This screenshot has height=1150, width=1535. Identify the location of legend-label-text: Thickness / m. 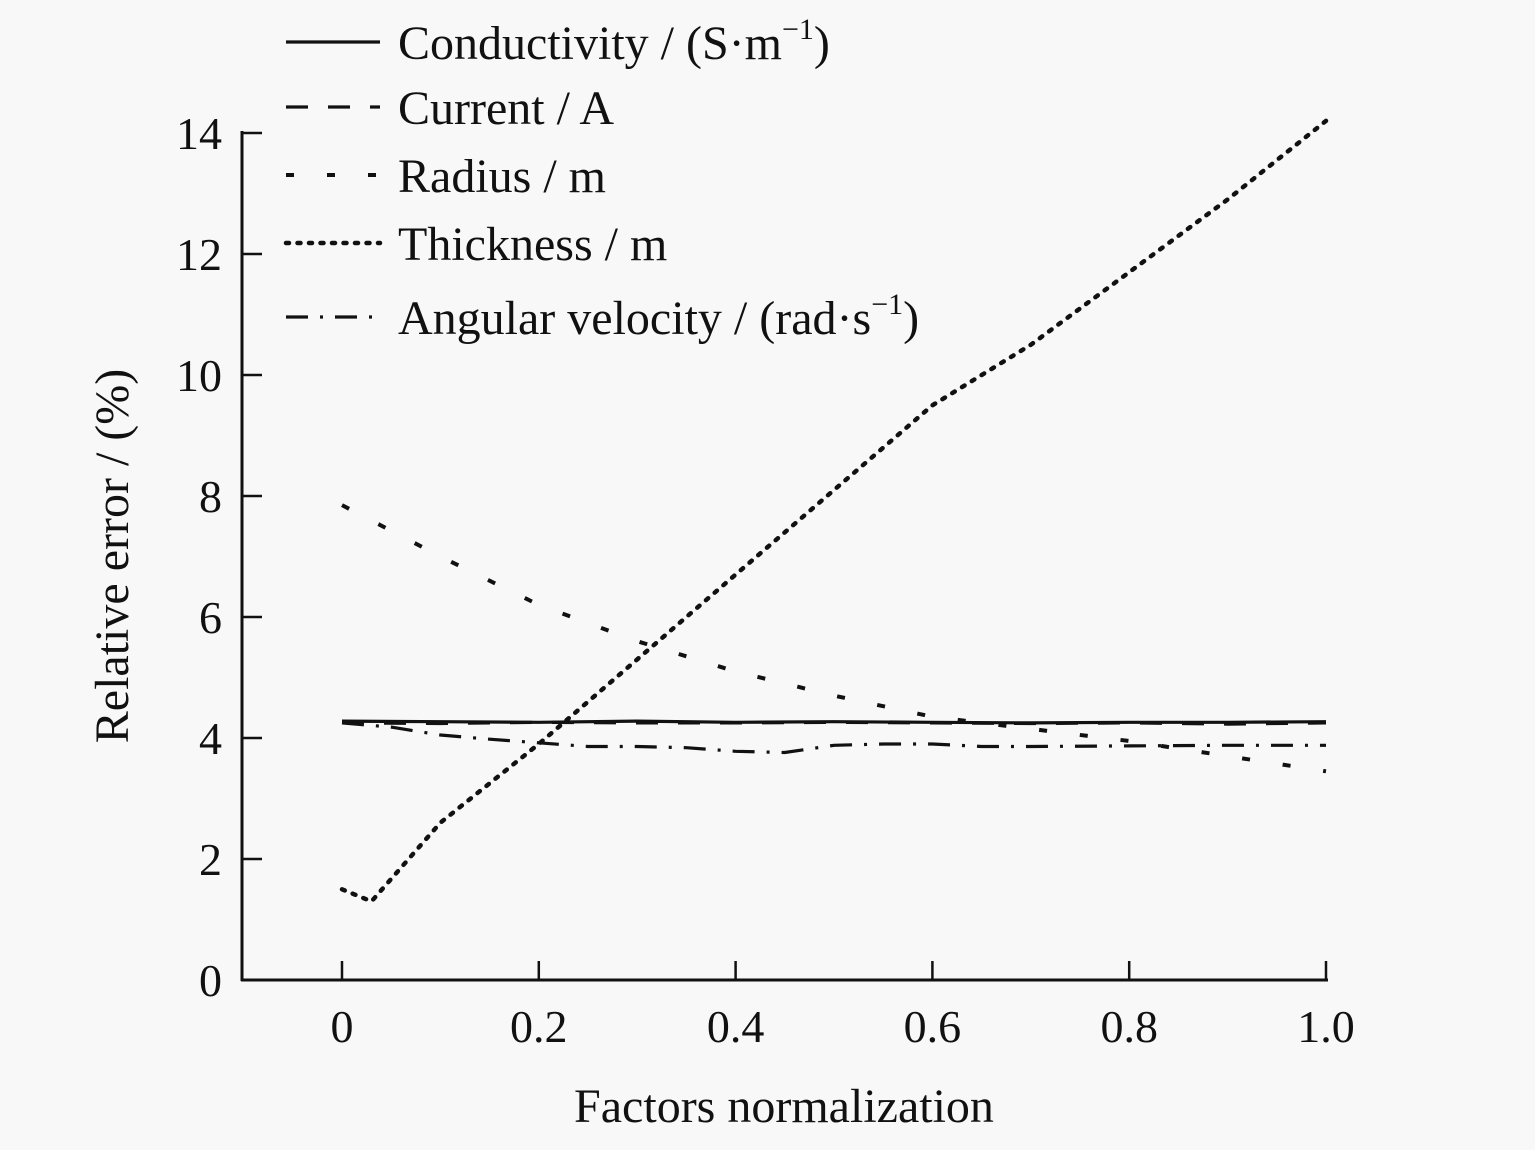
(532, 244).